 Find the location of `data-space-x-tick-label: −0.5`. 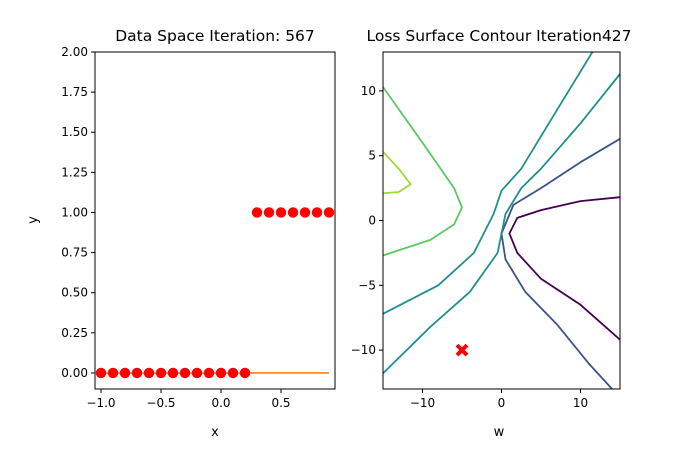

data-space-x-tick-label: −0.5 is located at coordinates (160, 403).